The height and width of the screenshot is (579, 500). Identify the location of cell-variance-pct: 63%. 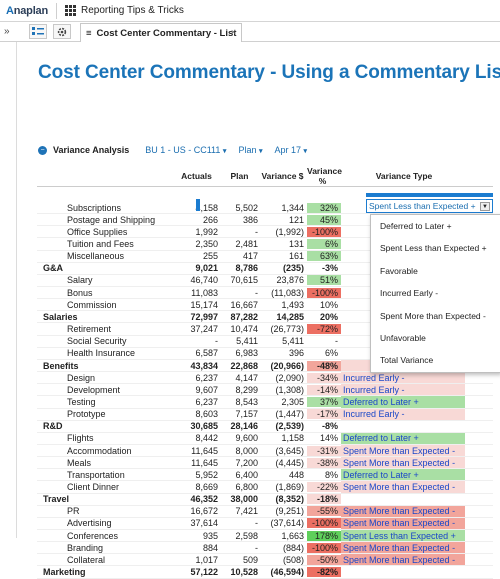
(324, 256).